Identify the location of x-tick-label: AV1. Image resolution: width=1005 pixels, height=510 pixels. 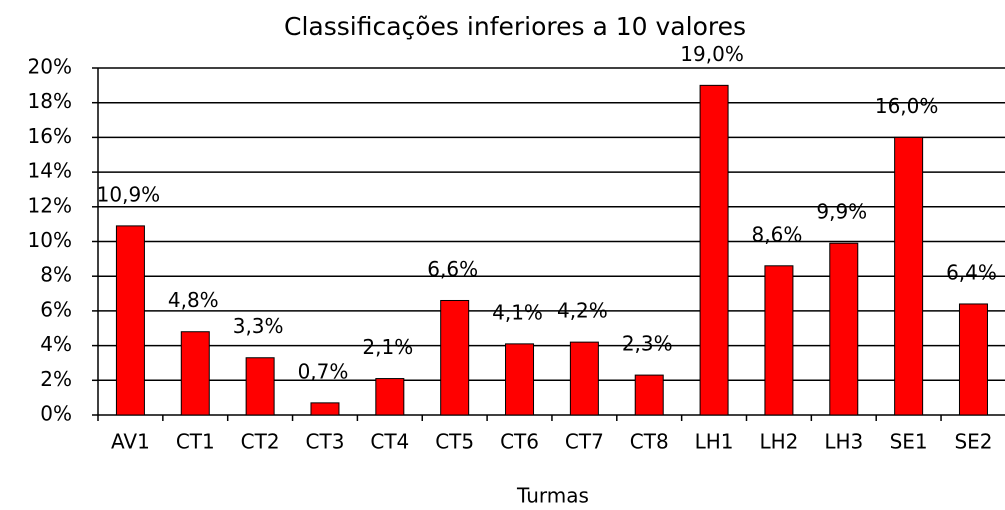
(130, 442).